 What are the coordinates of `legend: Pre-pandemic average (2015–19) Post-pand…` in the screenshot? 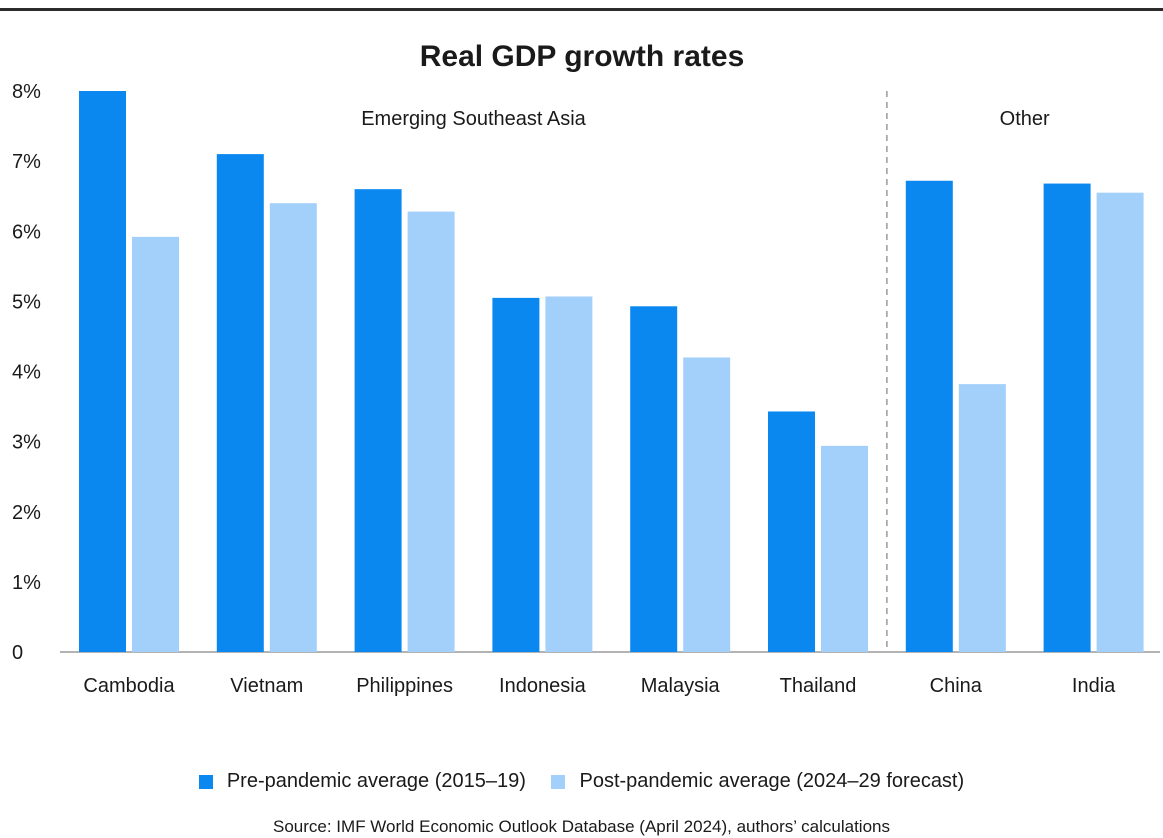 It's located at (581, 782).